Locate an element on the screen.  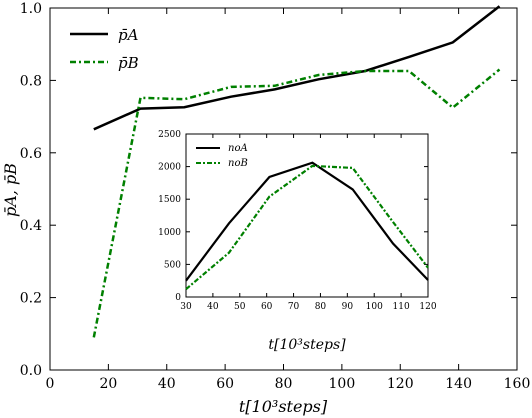
inset-series-line-b is located at coordinates (307, 227).